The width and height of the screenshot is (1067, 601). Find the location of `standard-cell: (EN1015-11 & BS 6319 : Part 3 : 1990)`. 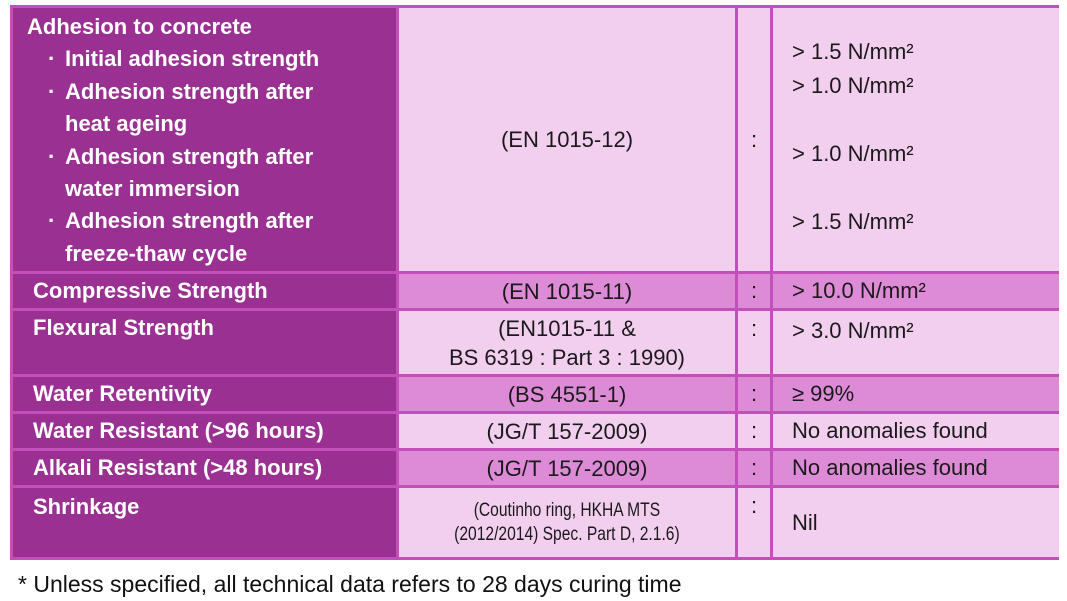

standard-cell: (EN1015-11 & BS 6319 : Part 3 : 1990) is located at coordinates (567, 343).